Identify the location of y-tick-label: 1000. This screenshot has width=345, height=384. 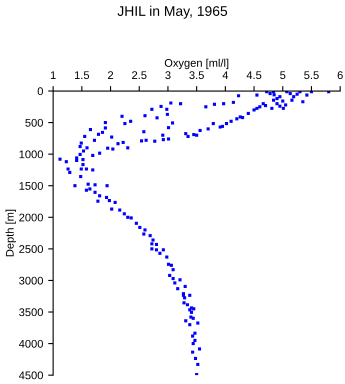
(31, 154).